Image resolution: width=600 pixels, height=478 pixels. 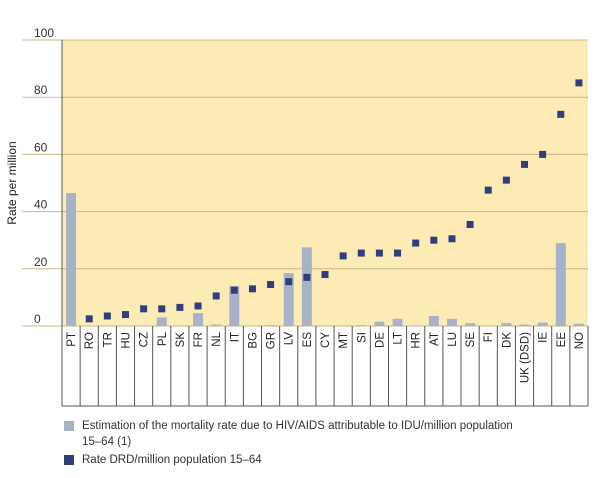 I want to click on x-category-label: NO, so click(x=580, y=340).